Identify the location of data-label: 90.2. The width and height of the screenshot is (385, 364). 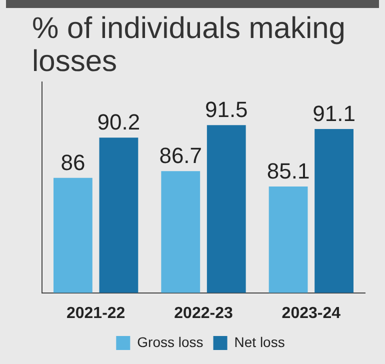
(118, 122).